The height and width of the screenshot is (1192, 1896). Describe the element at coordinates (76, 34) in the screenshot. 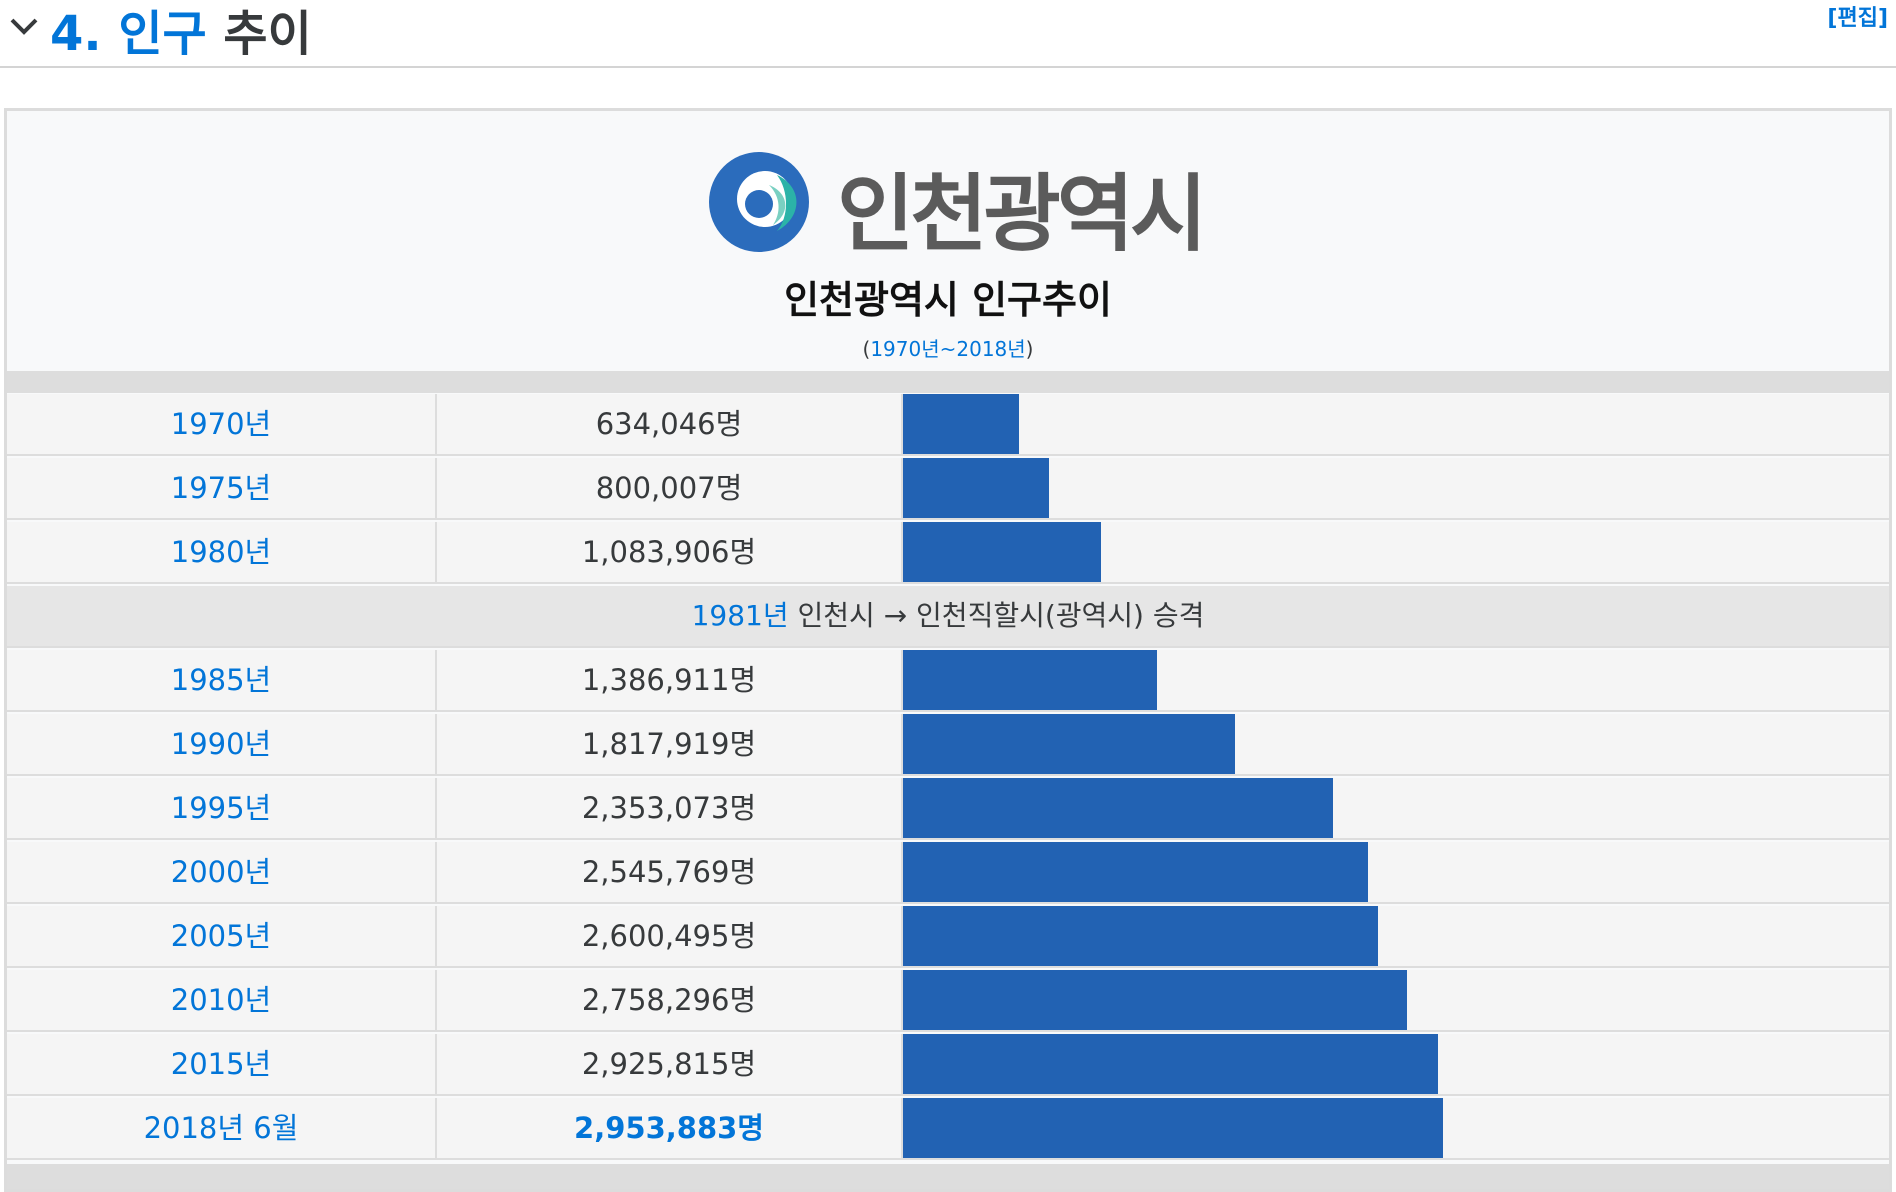

I see `section-number: 4.` at that location.